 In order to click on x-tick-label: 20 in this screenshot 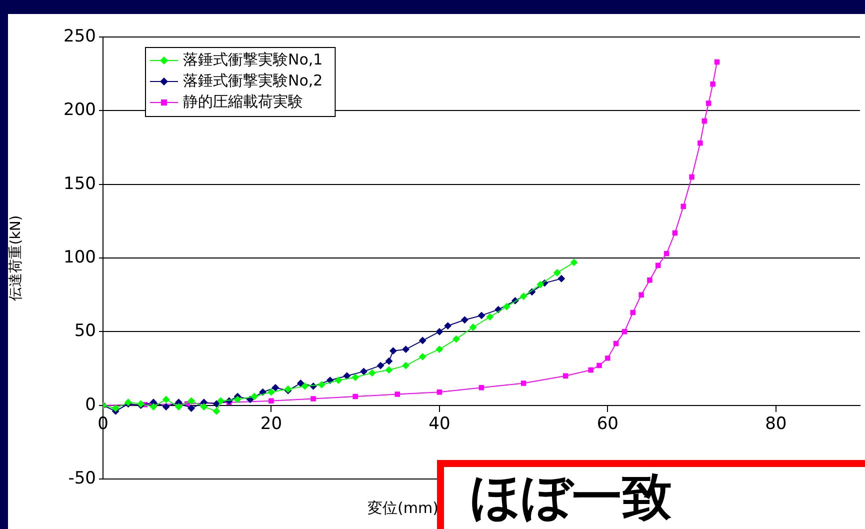, I will do `click(271, 424)`.